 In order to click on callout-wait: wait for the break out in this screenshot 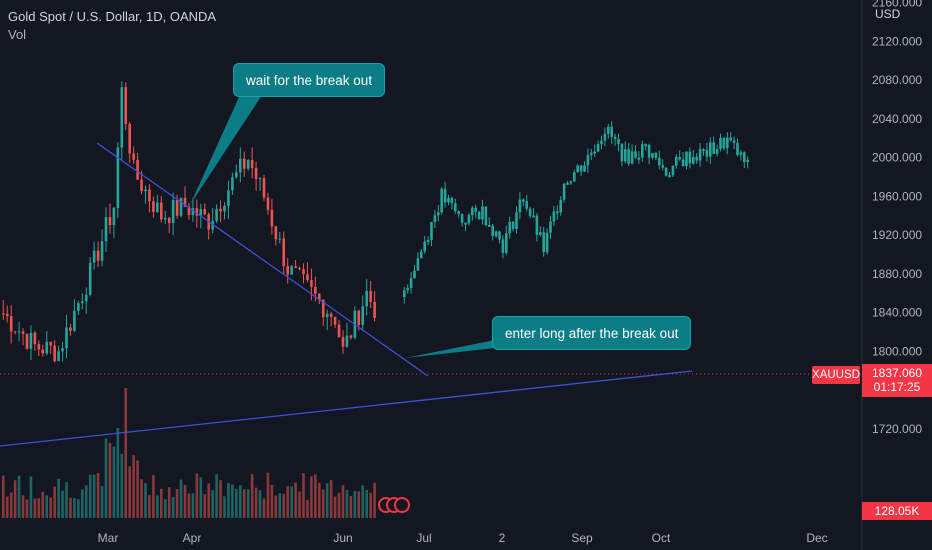, I will do `click(309, 80)`.